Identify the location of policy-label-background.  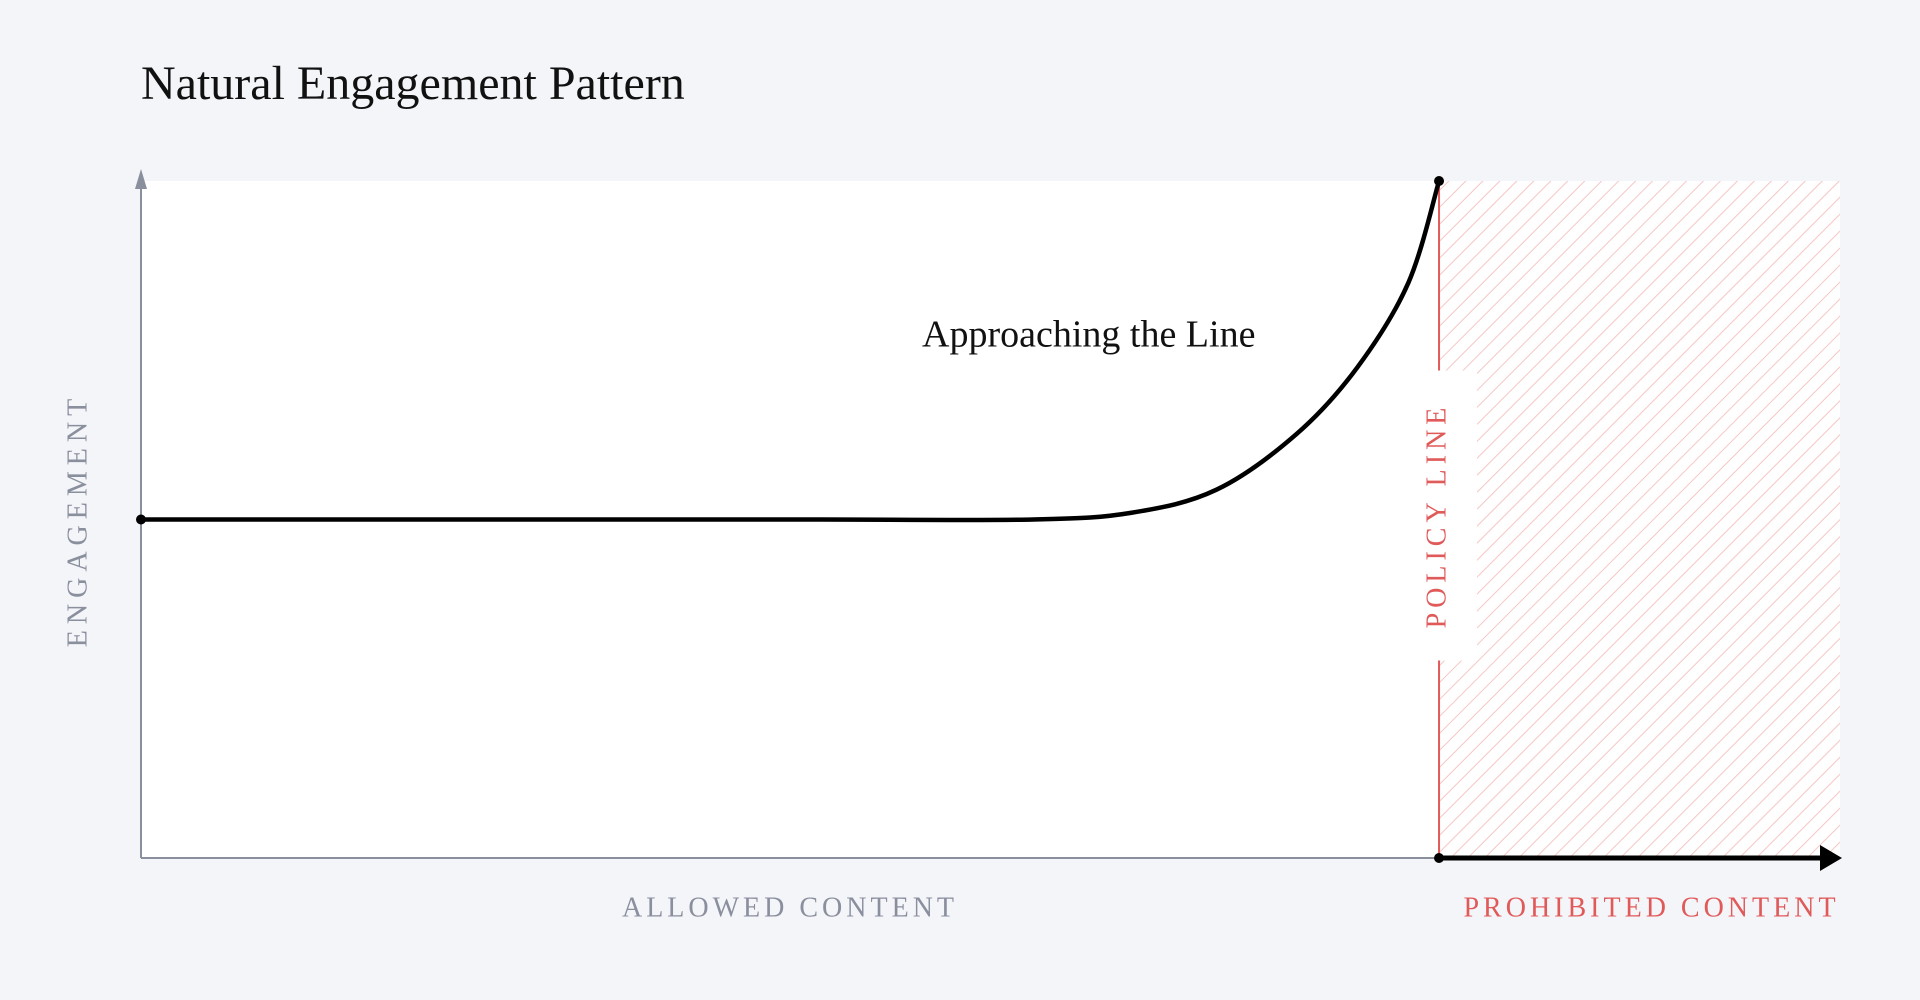
(1449, 515).